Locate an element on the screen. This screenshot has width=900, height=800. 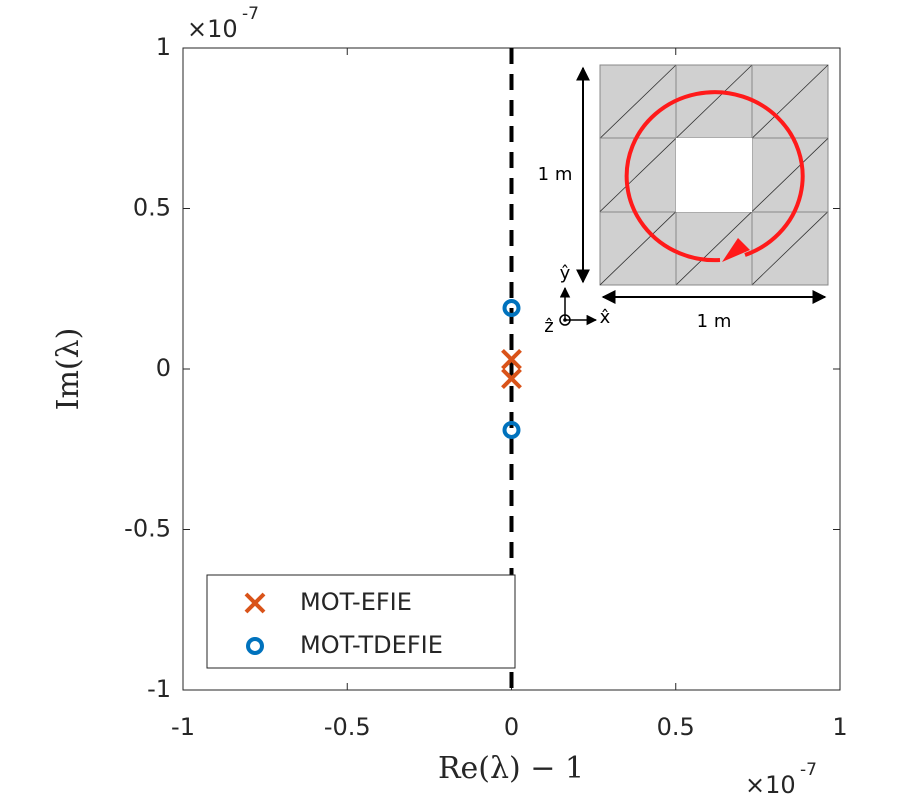
z-axis-name: ẑ is located at coordinates (548, 326).